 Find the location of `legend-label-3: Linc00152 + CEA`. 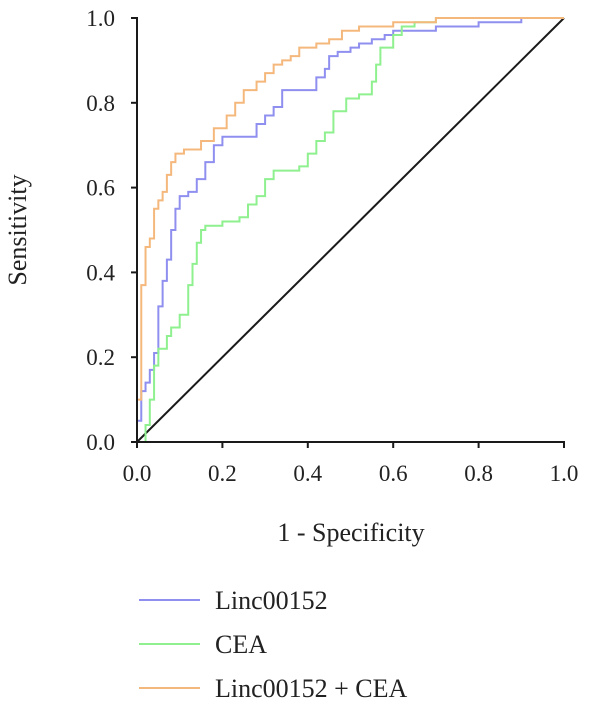

legend-label-3: Linc00152 + CEA is located at coordinates (311, 688).